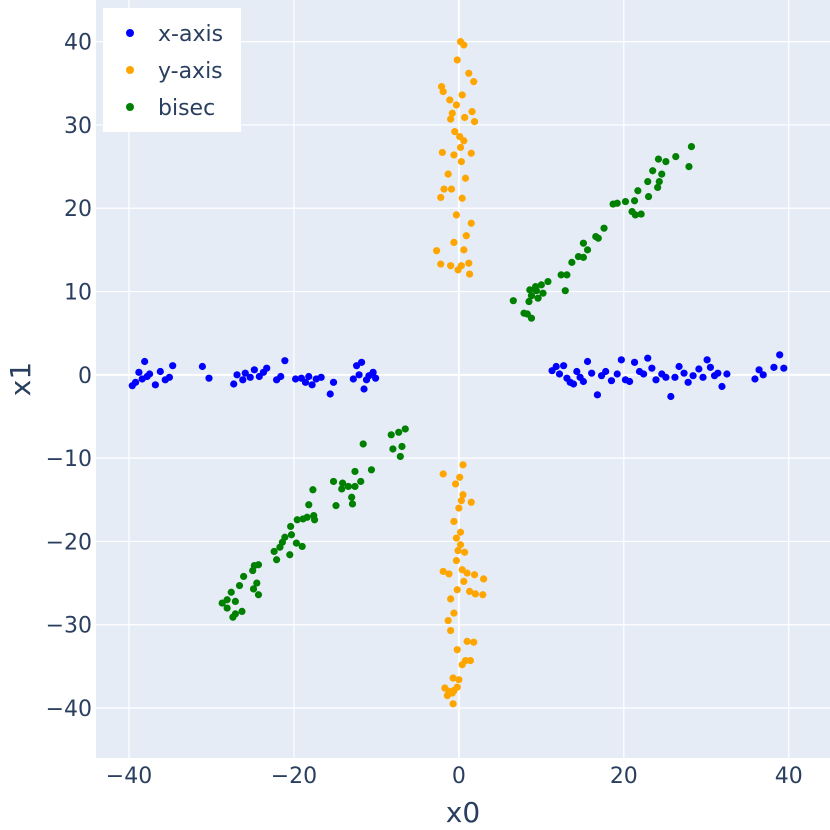  Describe the element at coordinates (69, 376) in the screenshot. I see `y-tick-labels: −40 −30 −20 −10 0 10 20 30 40` at that location.